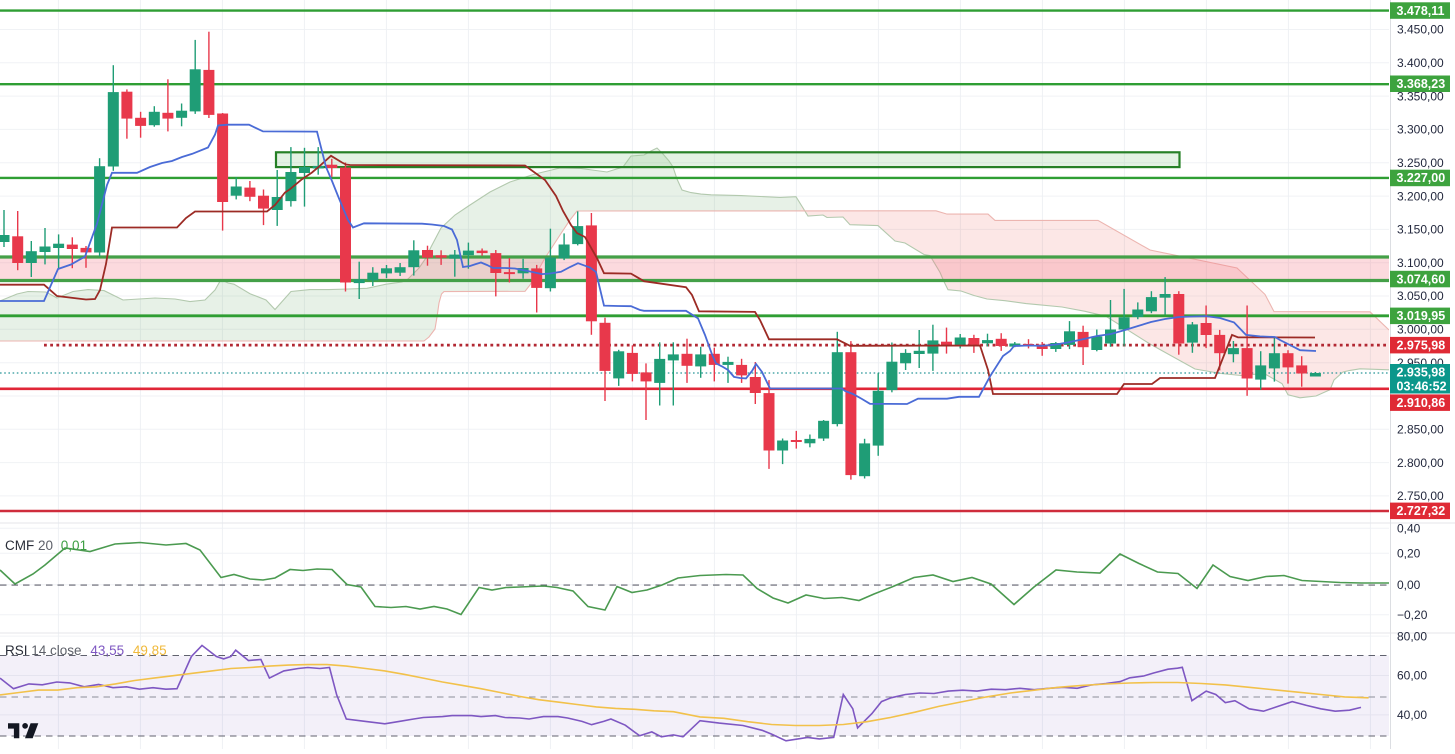 Image resolution: width=1455 pixels, height=754 pixels. Describe the element at coordinates (1409, 553) in the screenshot. I see `svg-text: 0,20` at that location.